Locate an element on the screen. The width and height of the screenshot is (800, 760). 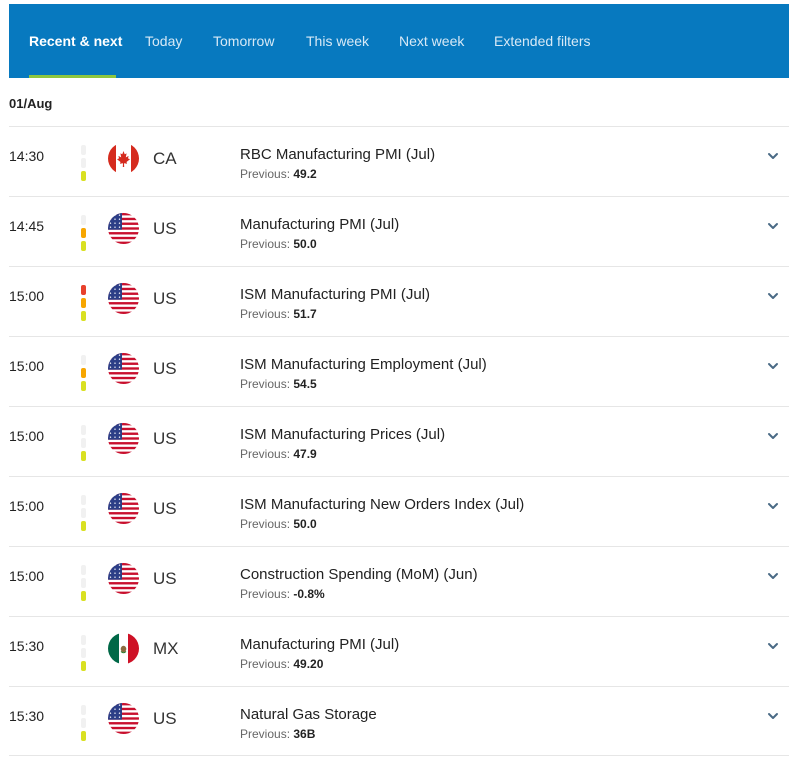
tab-recent-and-next: Recent & next is located at coordinates (76, 41).